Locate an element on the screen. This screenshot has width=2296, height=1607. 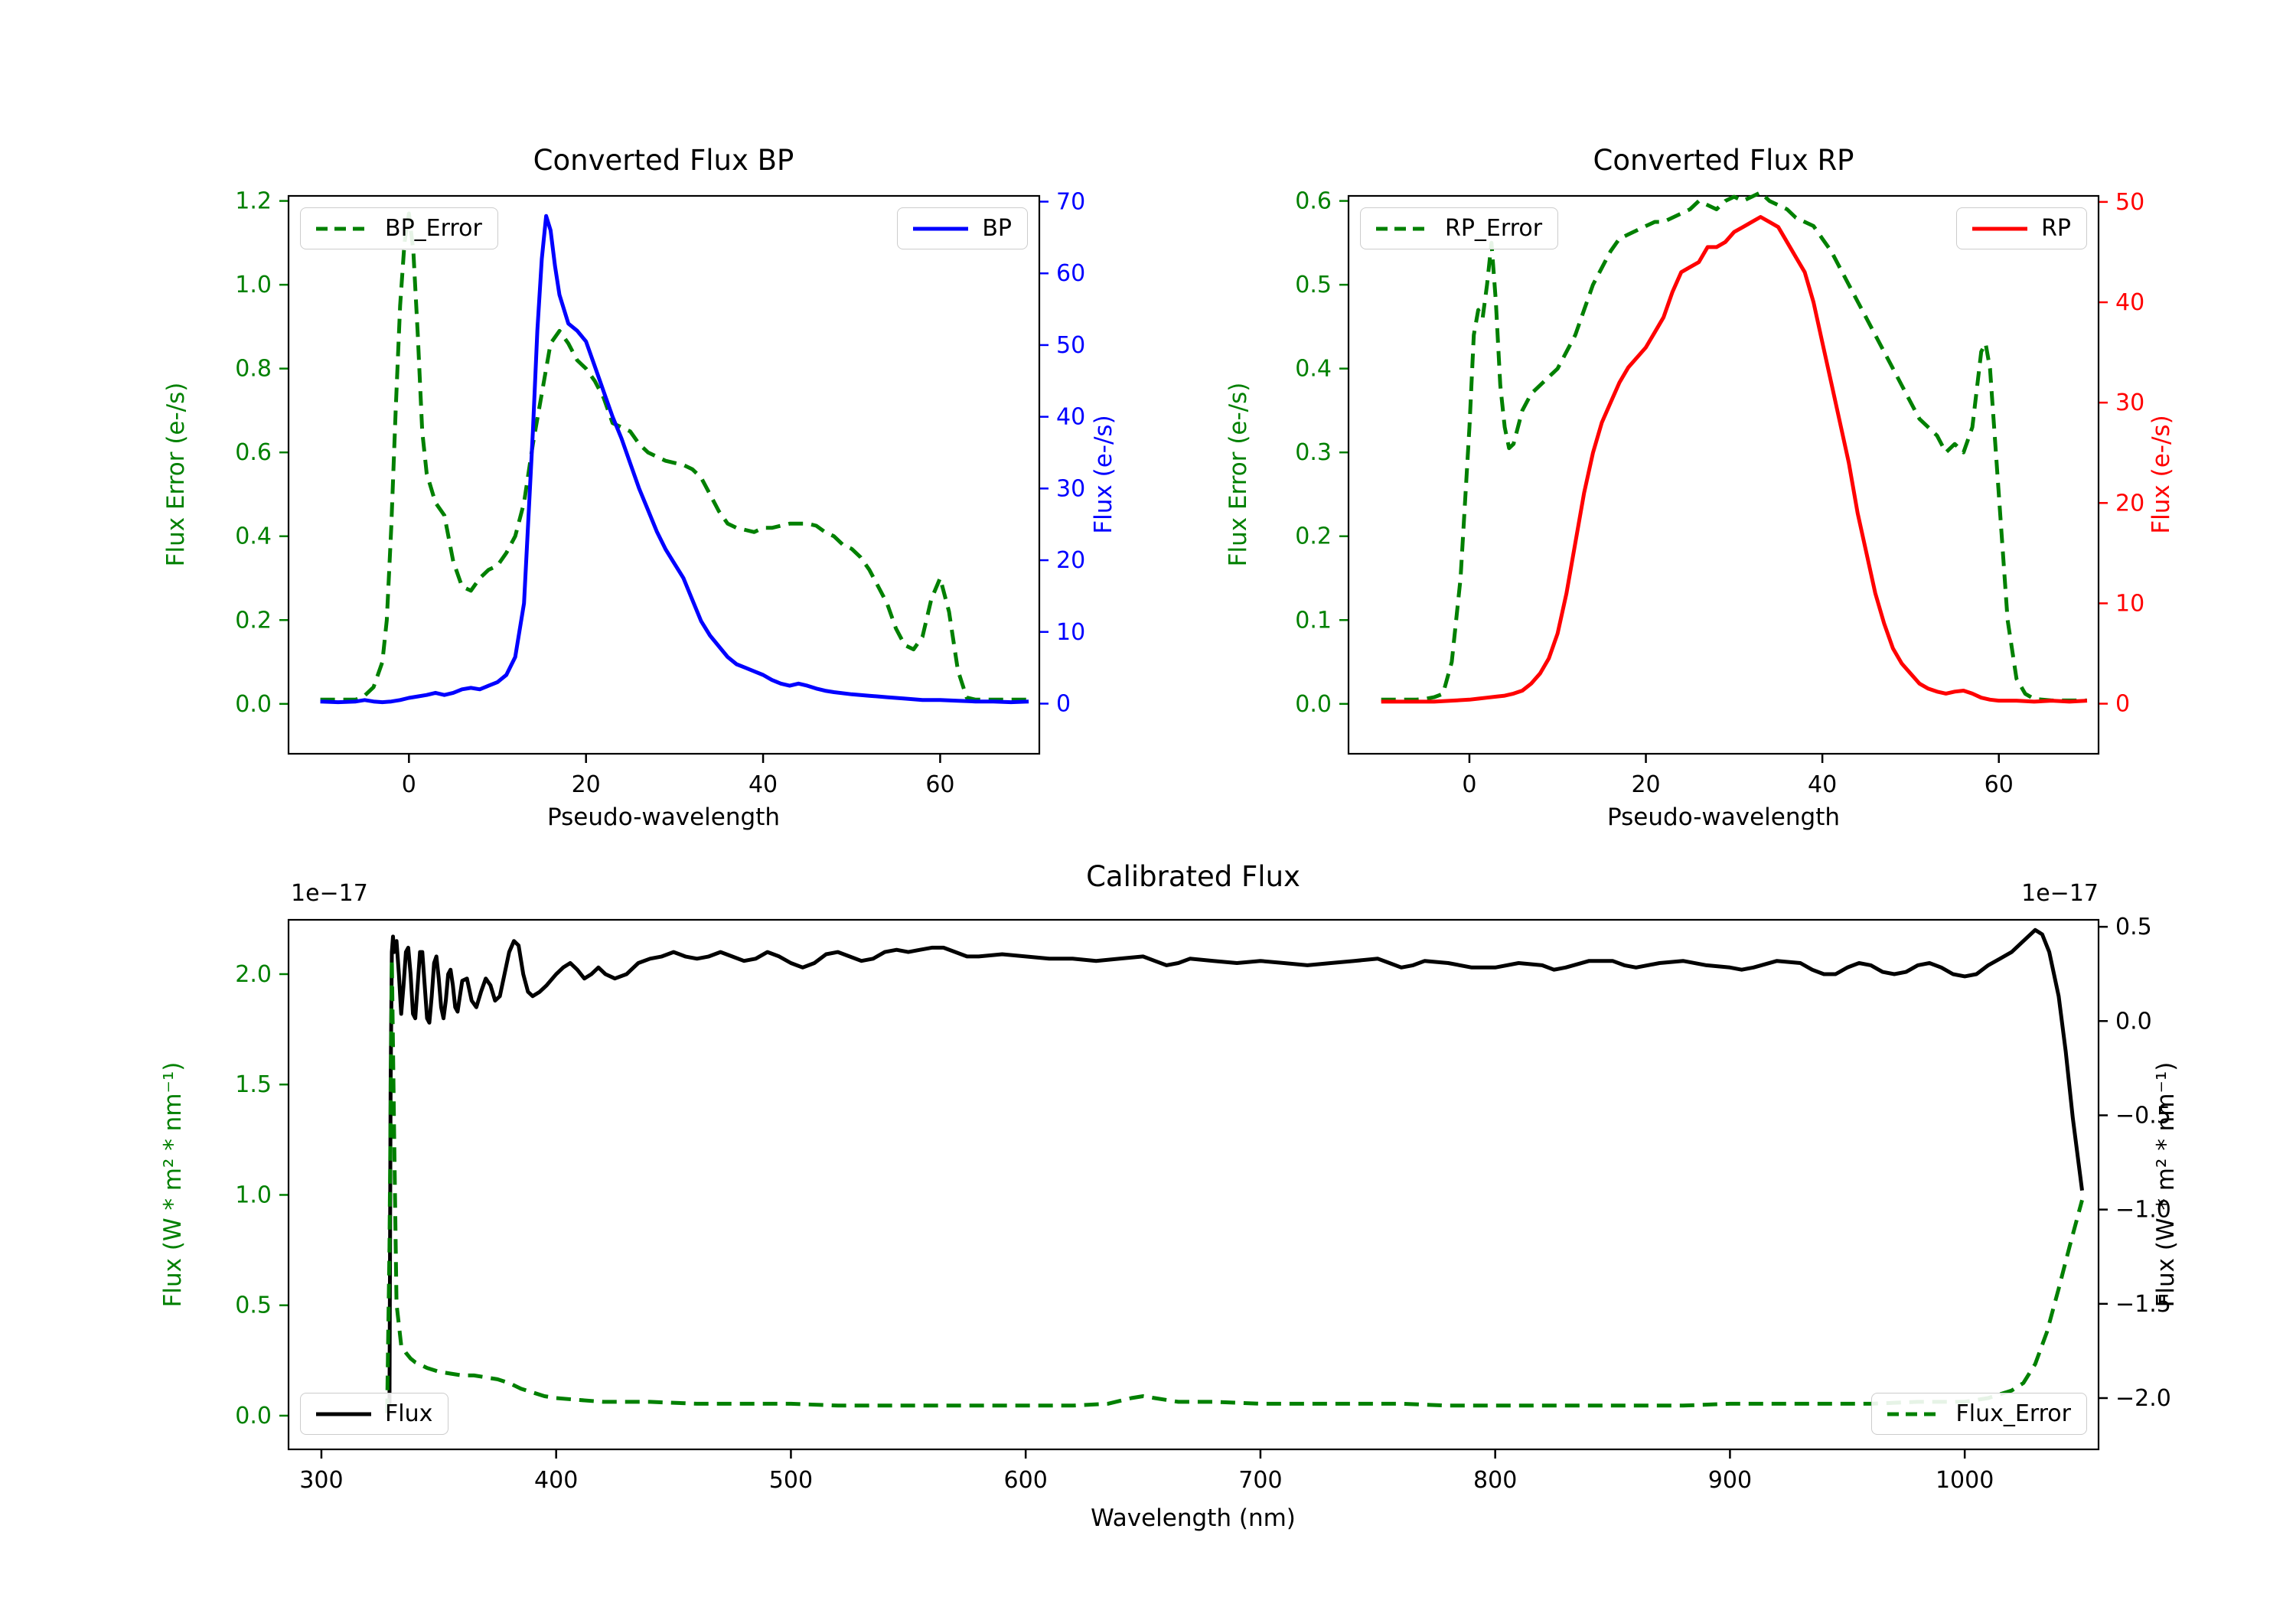
rp-left-yaxis-label: Flux Error (e-/s) is located at coordinates (1238, 474).